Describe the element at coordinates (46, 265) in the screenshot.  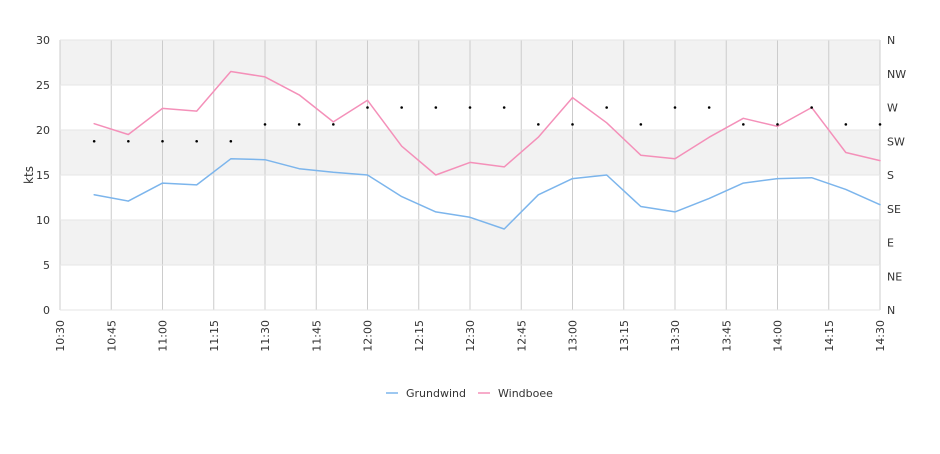
I see `y-tick-label: 5` at that location.